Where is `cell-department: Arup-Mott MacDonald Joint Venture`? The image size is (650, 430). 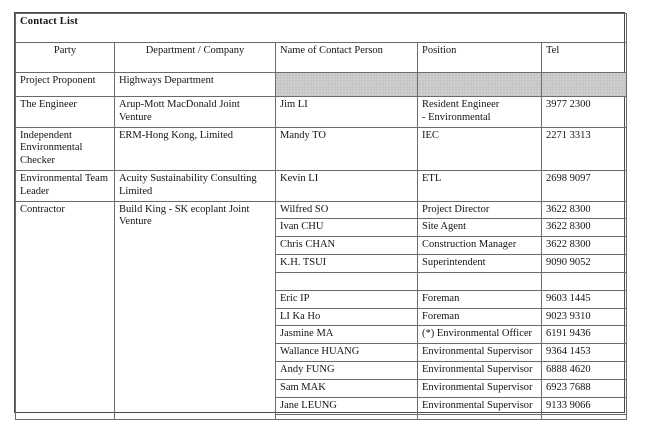
cell-department: Arup-Mott MacDonald Joint Venture is located at coordinates (195, 112).